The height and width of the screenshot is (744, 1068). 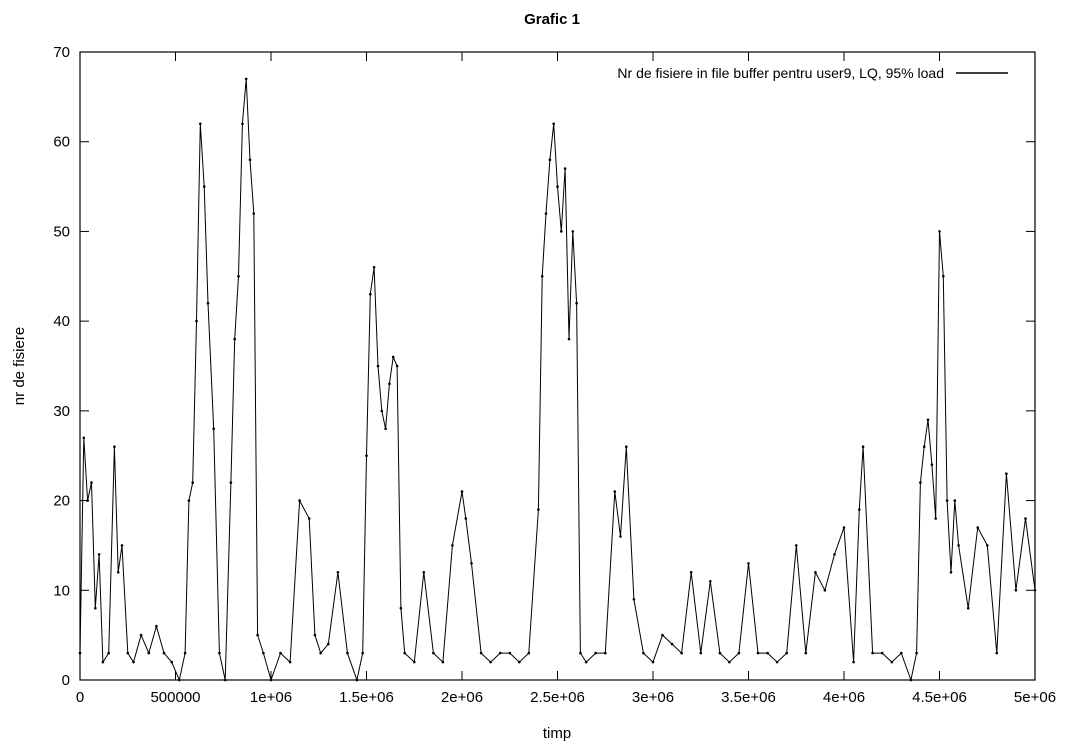 I want to click on y-tick-label-0: 0, so click(x=66, y=680).